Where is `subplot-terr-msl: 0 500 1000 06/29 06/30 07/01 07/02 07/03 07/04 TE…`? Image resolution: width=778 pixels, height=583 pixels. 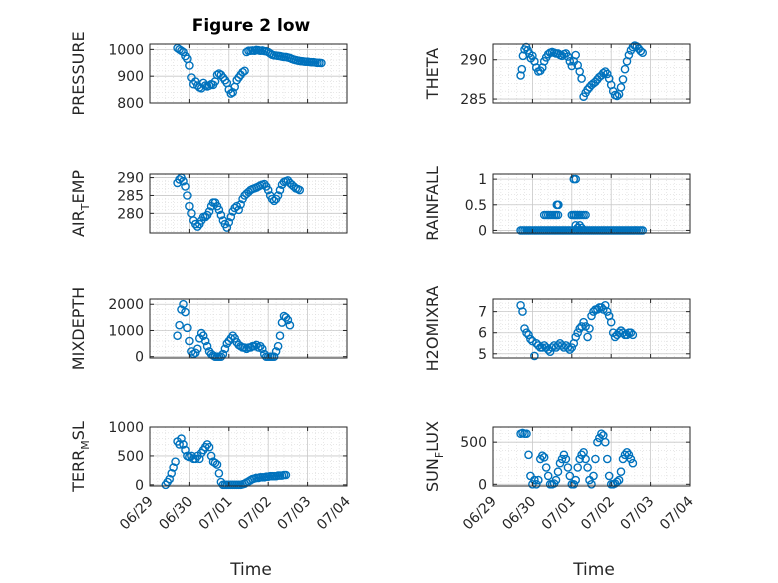
subplot-terr-msl: 0 500 1000 06/29 06/30 07/01 07/02 07/03 07/04 TE… is located at coordinates (211, 476).